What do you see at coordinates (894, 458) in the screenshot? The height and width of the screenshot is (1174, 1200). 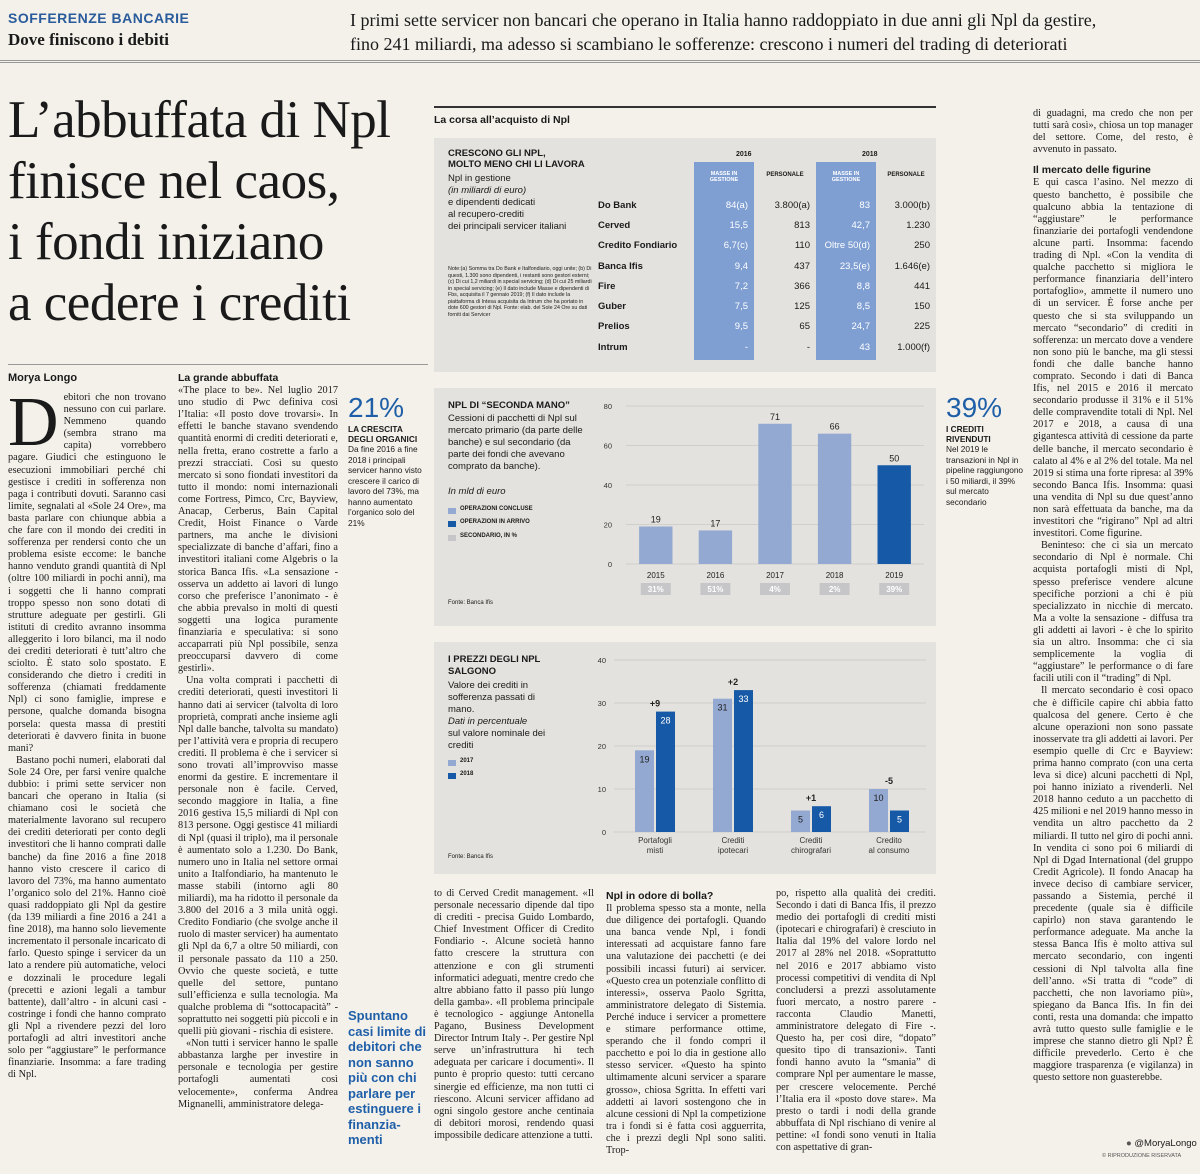 I see `data-label: 50` at bounding box center [894, 458].